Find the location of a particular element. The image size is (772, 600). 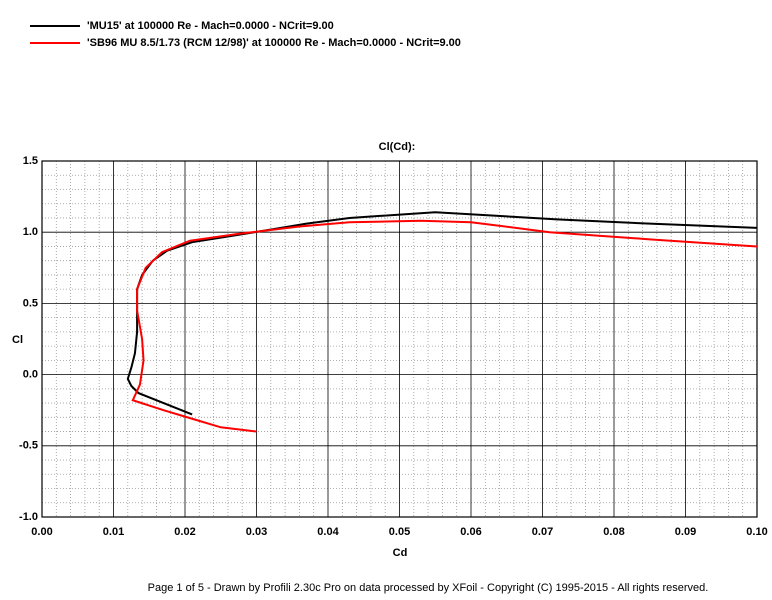

x-tick-label: 0.09 is located at coordinates (685, 532).